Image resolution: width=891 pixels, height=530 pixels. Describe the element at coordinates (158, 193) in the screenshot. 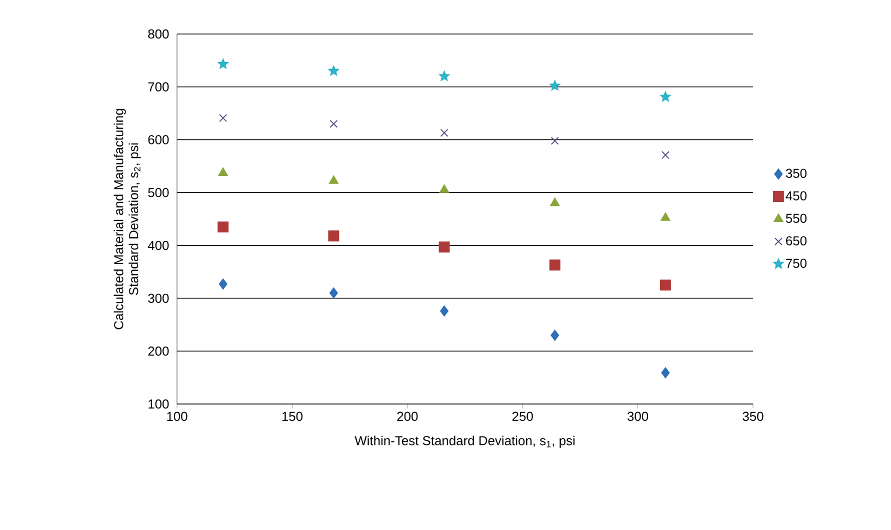

I see `y-tick-label: 500` at that location.